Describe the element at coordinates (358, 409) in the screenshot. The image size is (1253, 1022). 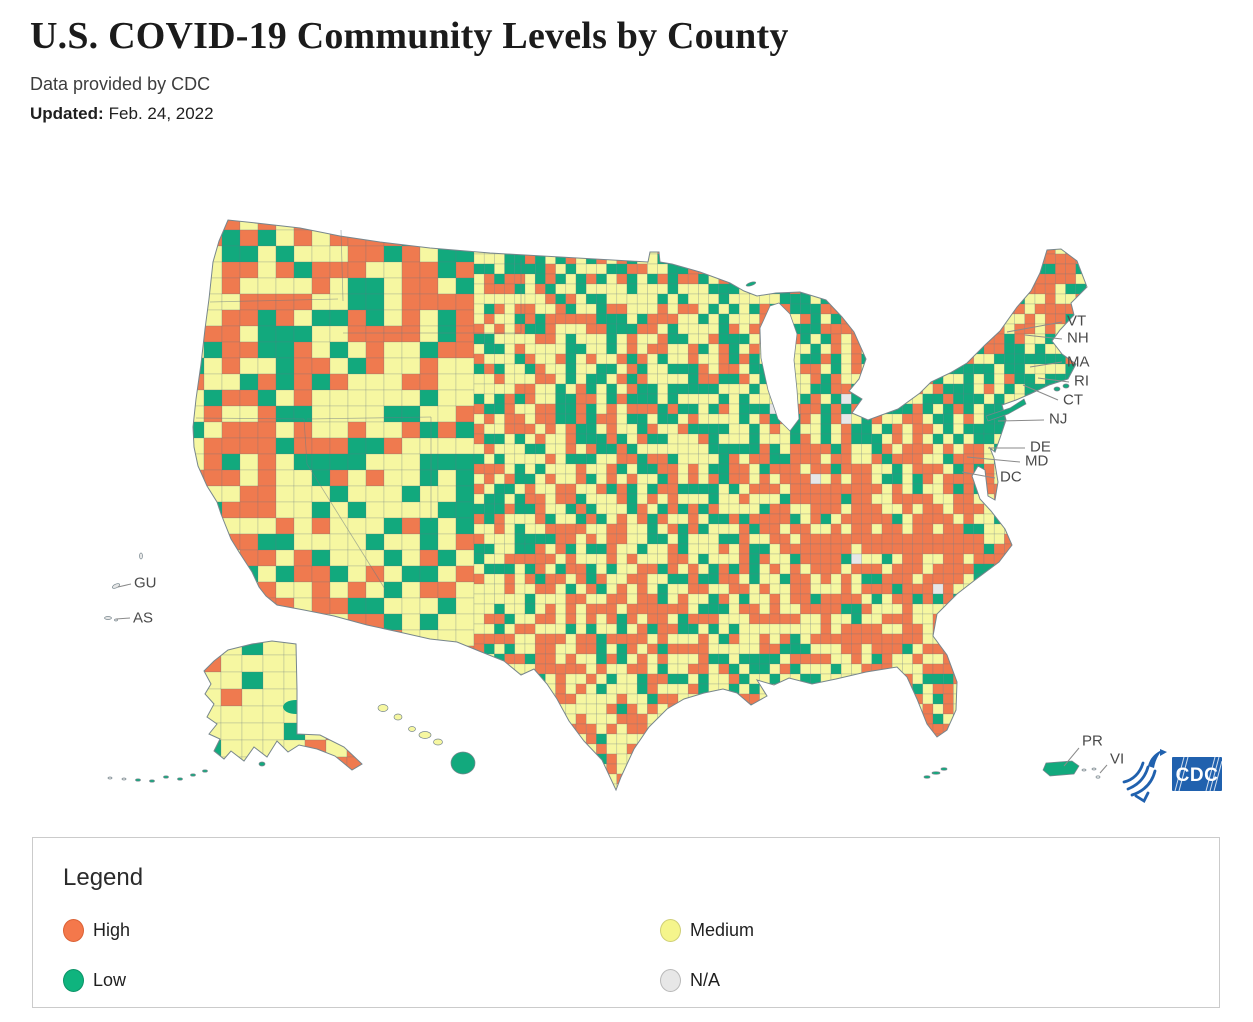
I see `state-borders` at that location.